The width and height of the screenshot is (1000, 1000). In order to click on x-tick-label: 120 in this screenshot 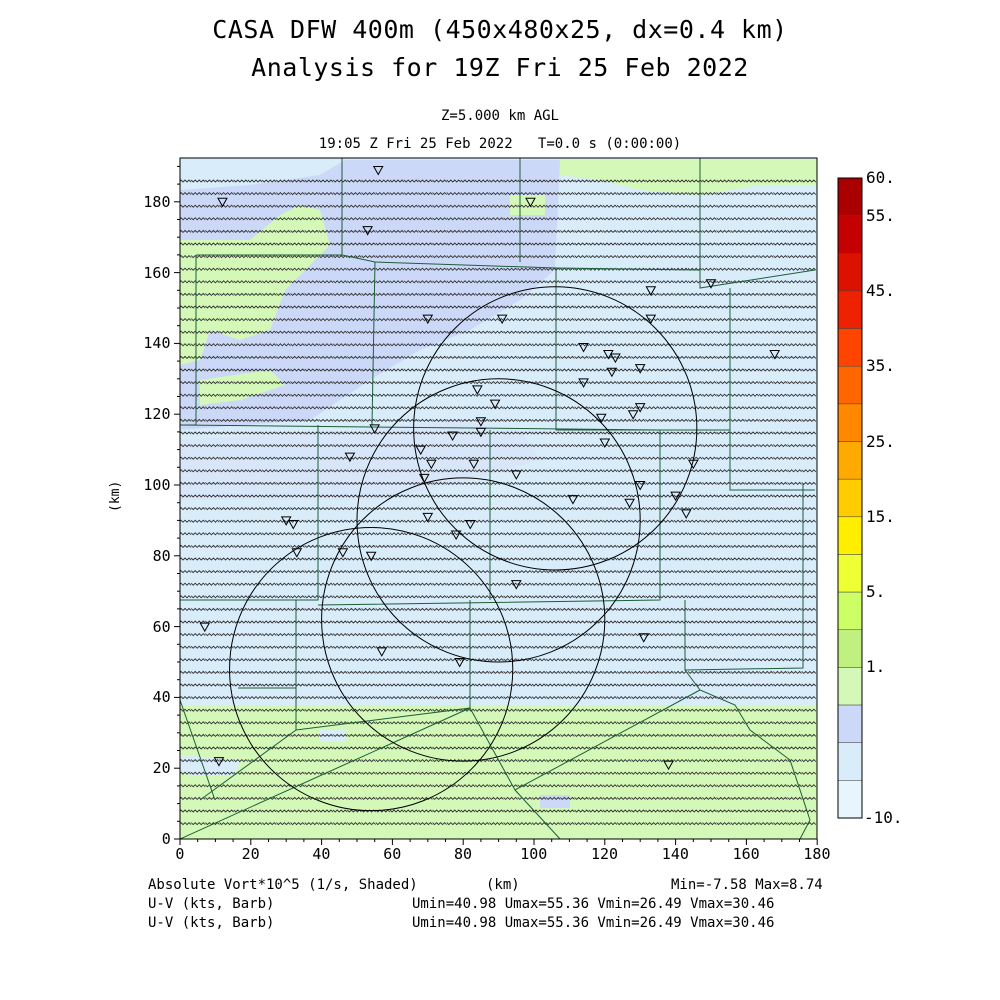, I will do `click(605, 854)`.